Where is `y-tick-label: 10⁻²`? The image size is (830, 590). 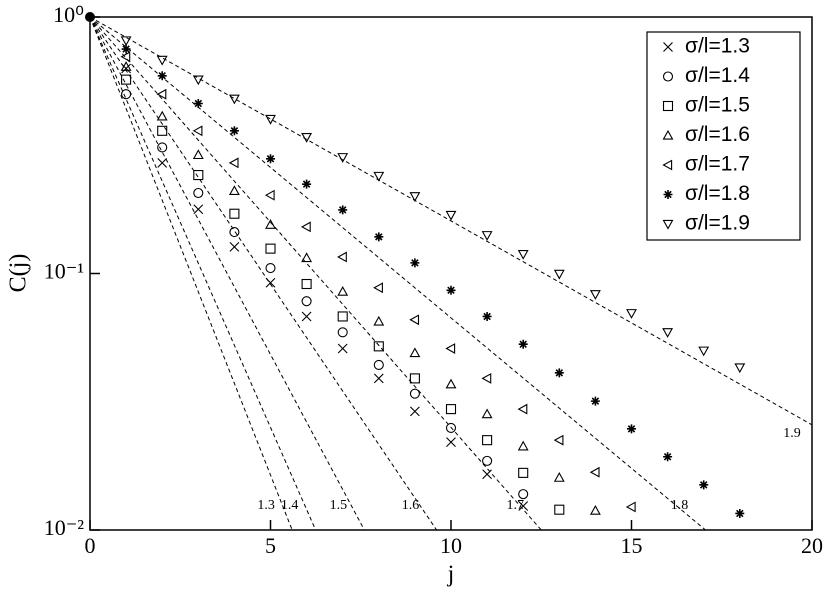
y-tick-label: 10⁻² is located at coordinates (64, 527).